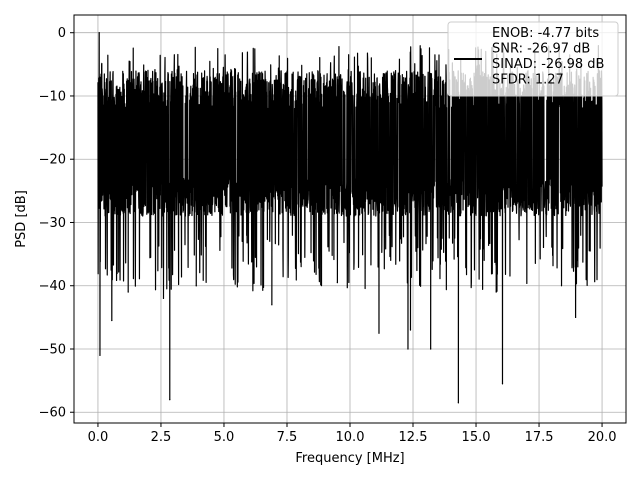 This screenshot has width=640, height=480. Describe the element at coordinates (52, 160) in the screenshot. I see `y-tick-label: −20` at that location.